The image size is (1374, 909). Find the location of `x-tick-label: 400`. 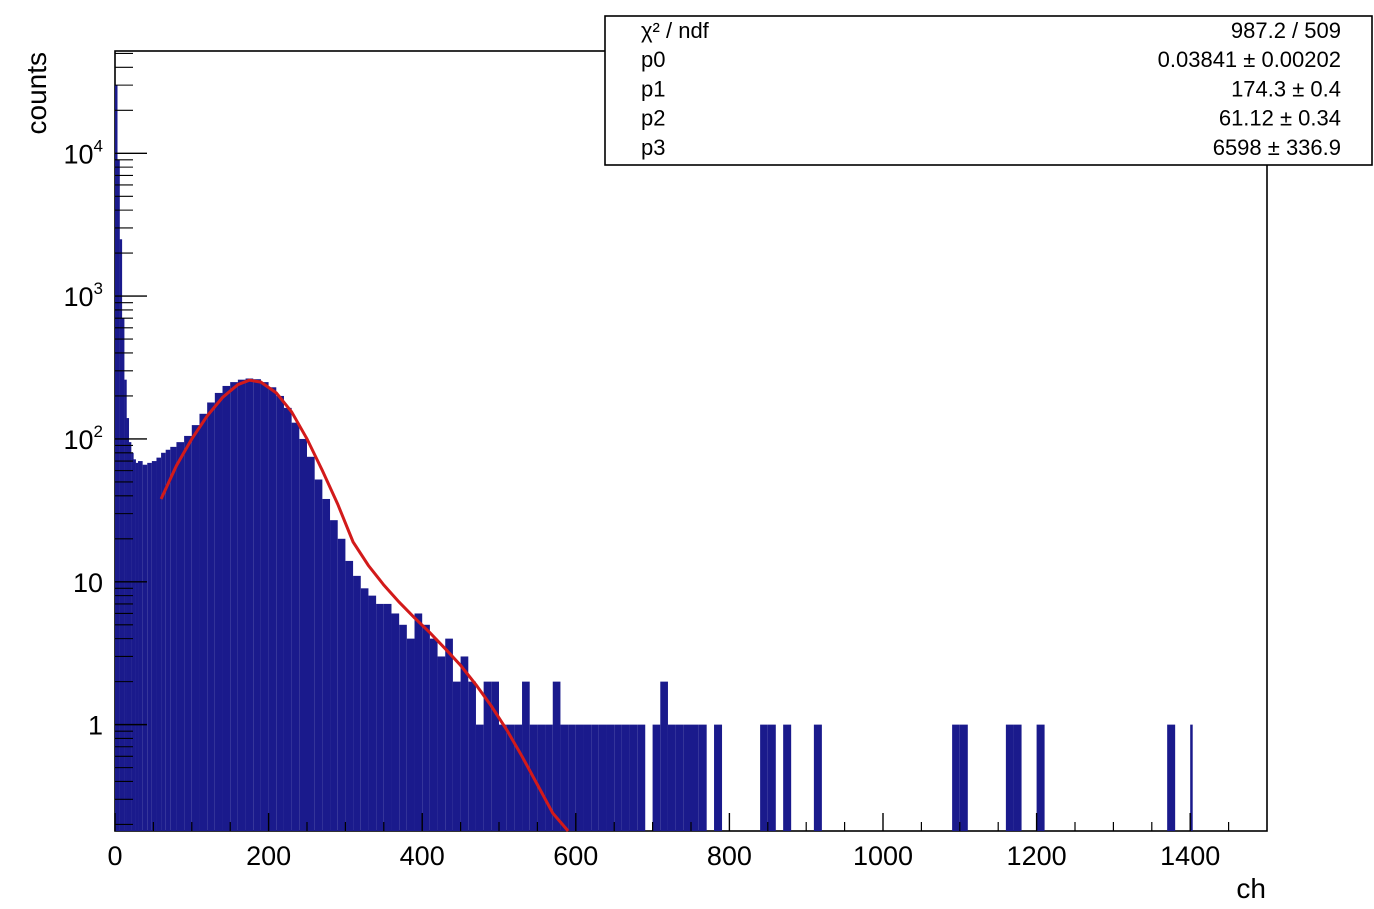

x-tick-label: 400 is located at coordinates (422, 856).